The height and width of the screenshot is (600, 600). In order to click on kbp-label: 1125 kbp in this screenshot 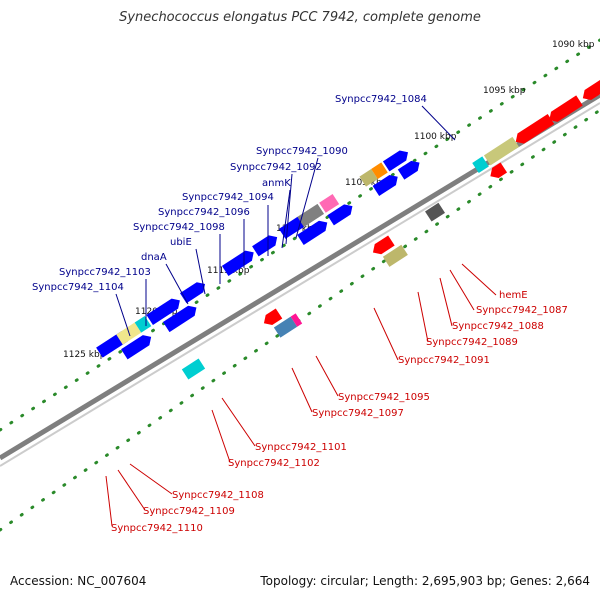, I will do `click(84, 355)`.